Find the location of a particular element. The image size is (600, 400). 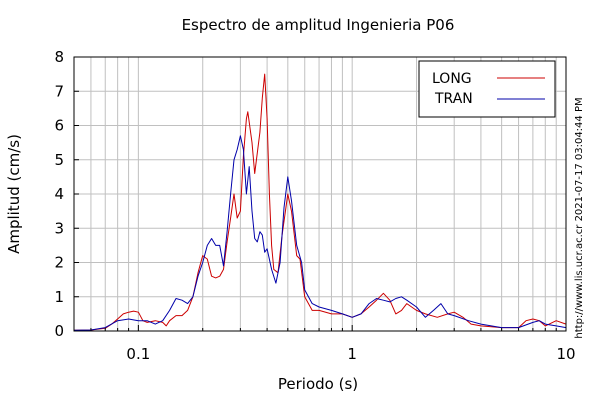

legend-label-tran: TRAN is located at coordinates (453, 99).